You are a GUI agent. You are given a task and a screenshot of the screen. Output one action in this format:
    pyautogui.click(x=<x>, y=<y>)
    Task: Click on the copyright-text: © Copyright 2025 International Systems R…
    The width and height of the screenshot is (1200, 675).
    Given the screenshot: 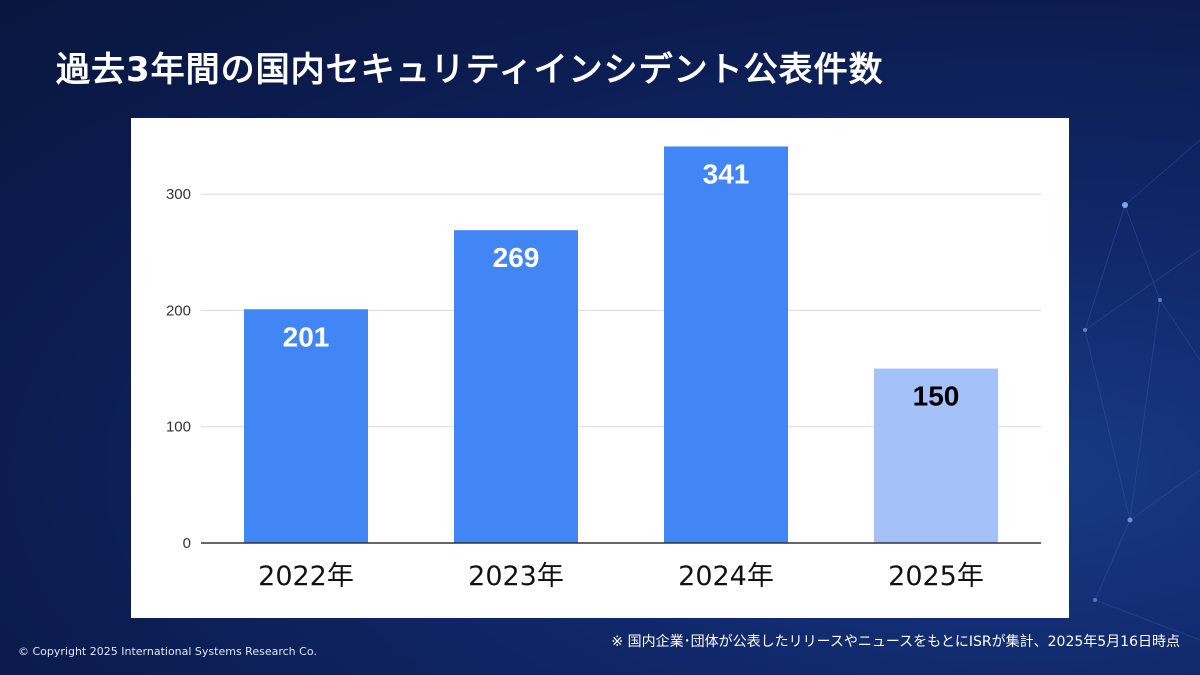 What is the action you would take?
    pyautogui.click(x=167, y=651)
    